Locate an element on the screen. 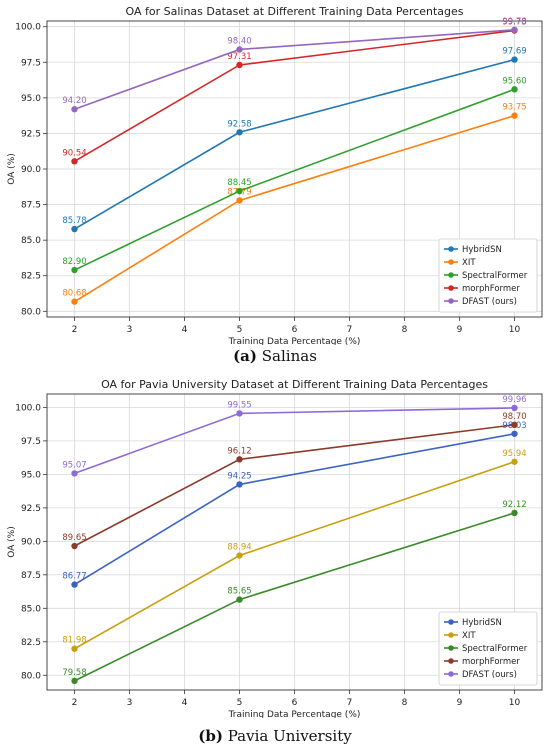 The width and height of the screenshot is (550, 754). caption-b-letter: (b) is located at coordinates (210, 736).